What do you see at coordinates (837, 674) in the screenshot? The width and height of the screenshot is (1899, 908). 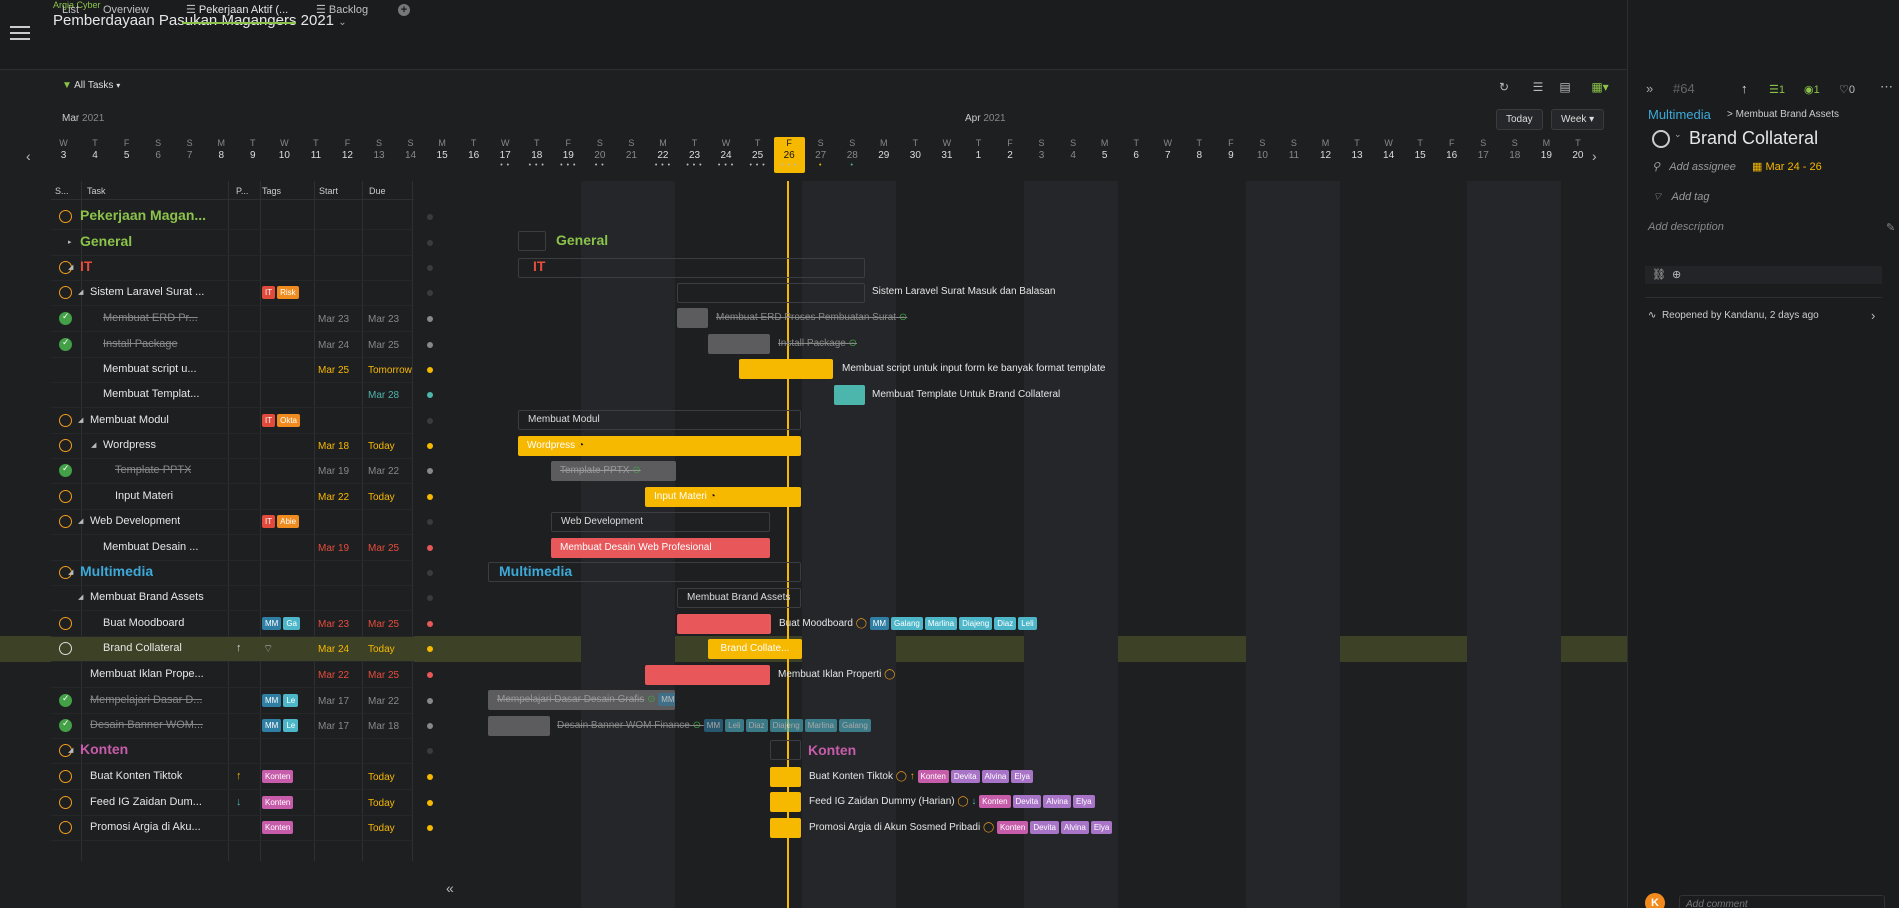 I see `gantt-label-iklan: Membuat Iklan Properti ◯` at bounding box center [837, 674].